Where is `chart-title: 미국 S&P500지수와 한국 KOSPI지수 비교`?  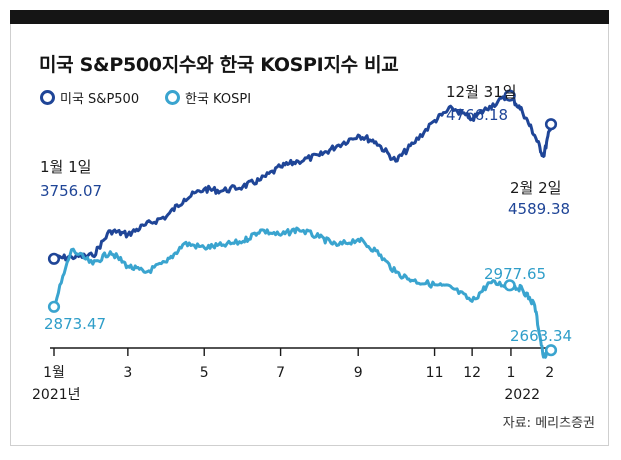
chart-title: 미국 S&P500지수와 한국 KOSPI지수 비교 is located at coordinates (219, 65).